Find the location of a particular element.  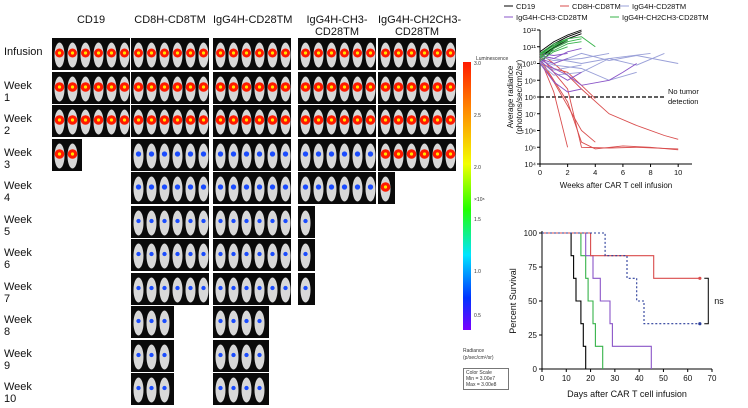

group-title: CD8H-CD8TM is located at coordinates (170, 20).